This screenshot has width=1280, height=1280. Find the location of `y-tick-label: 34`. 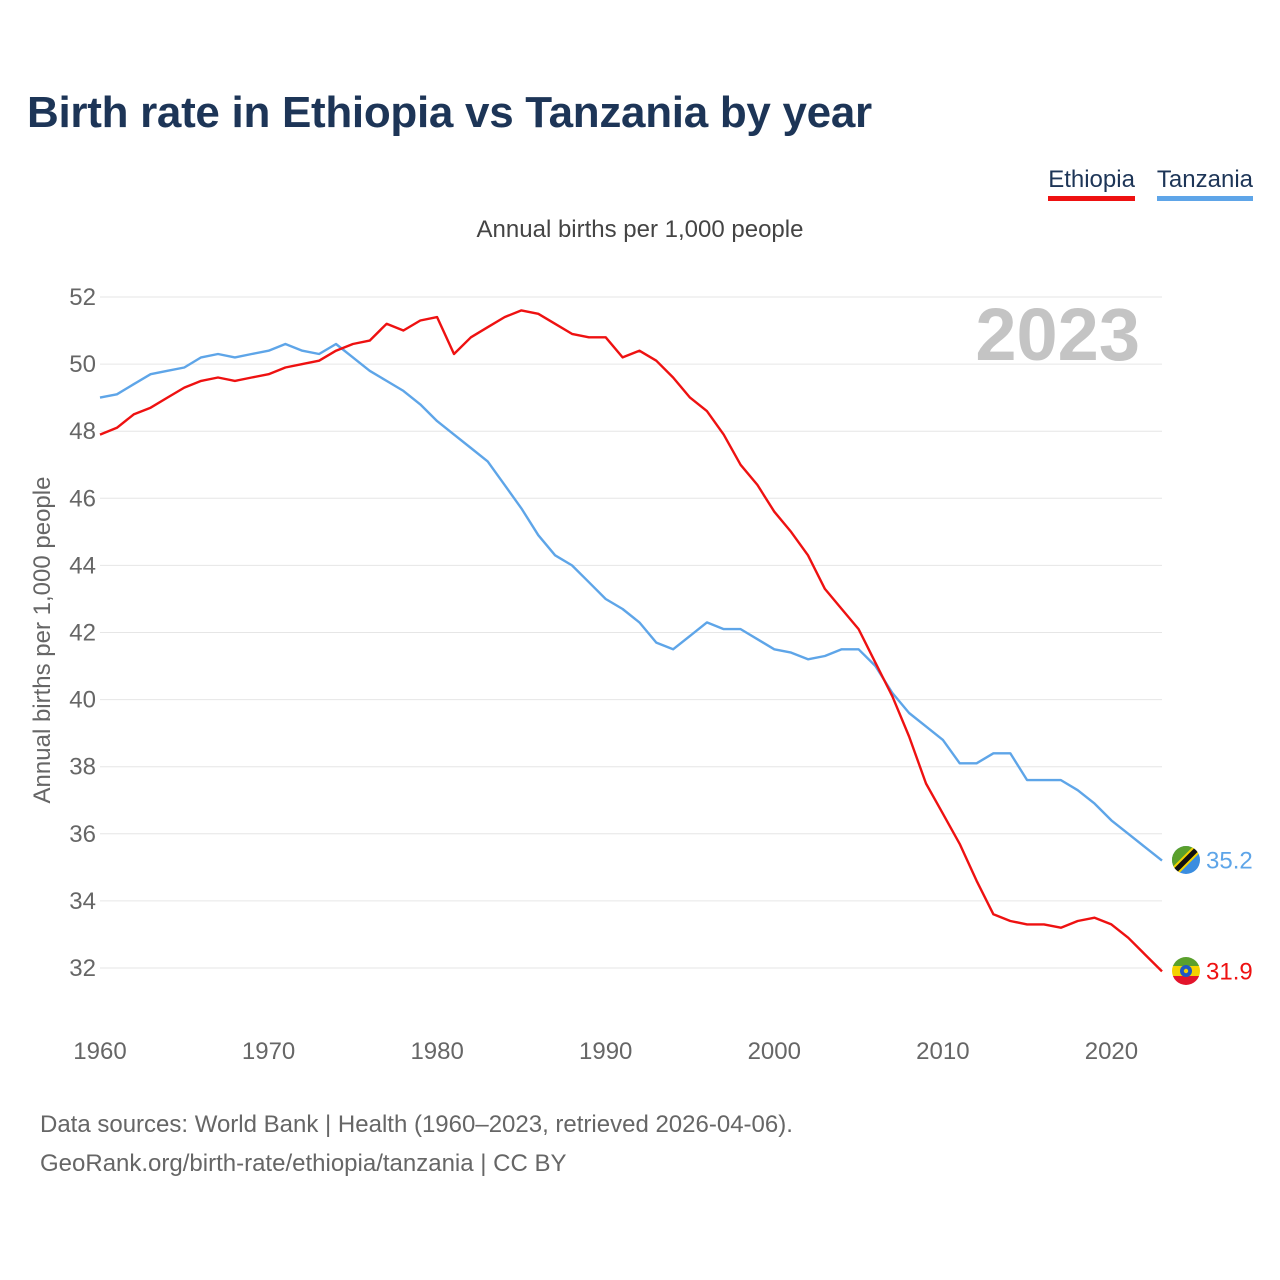

y-tick-label: 34 is located at coordinates (82, 901).